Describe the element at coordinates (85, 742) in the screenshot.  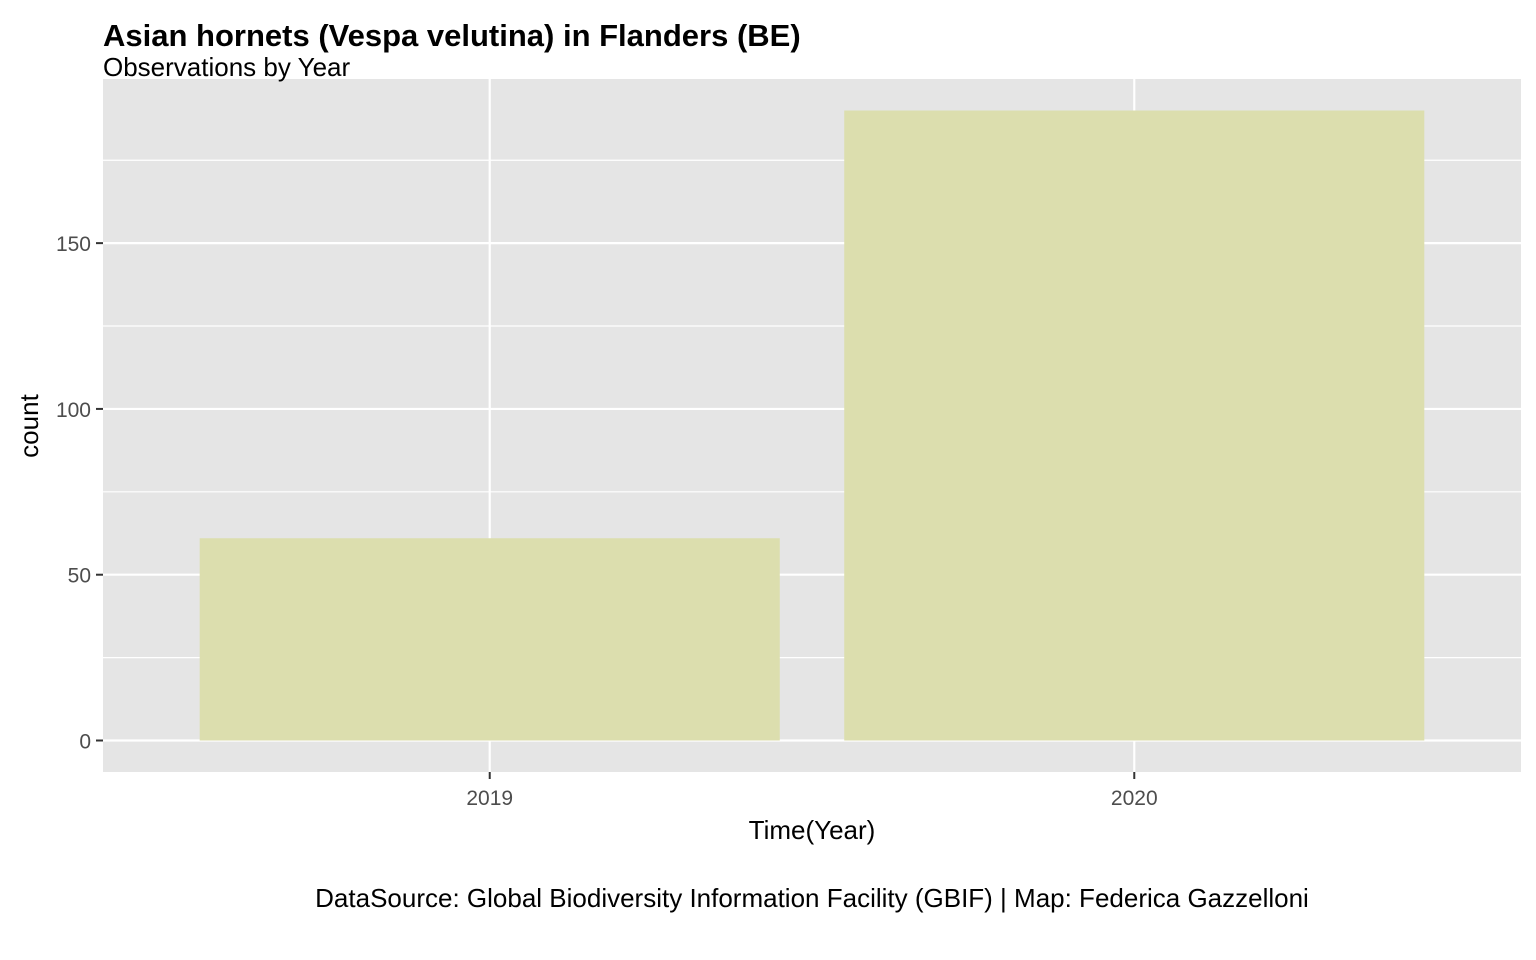
I see `y-tick-label: 0` at that location.